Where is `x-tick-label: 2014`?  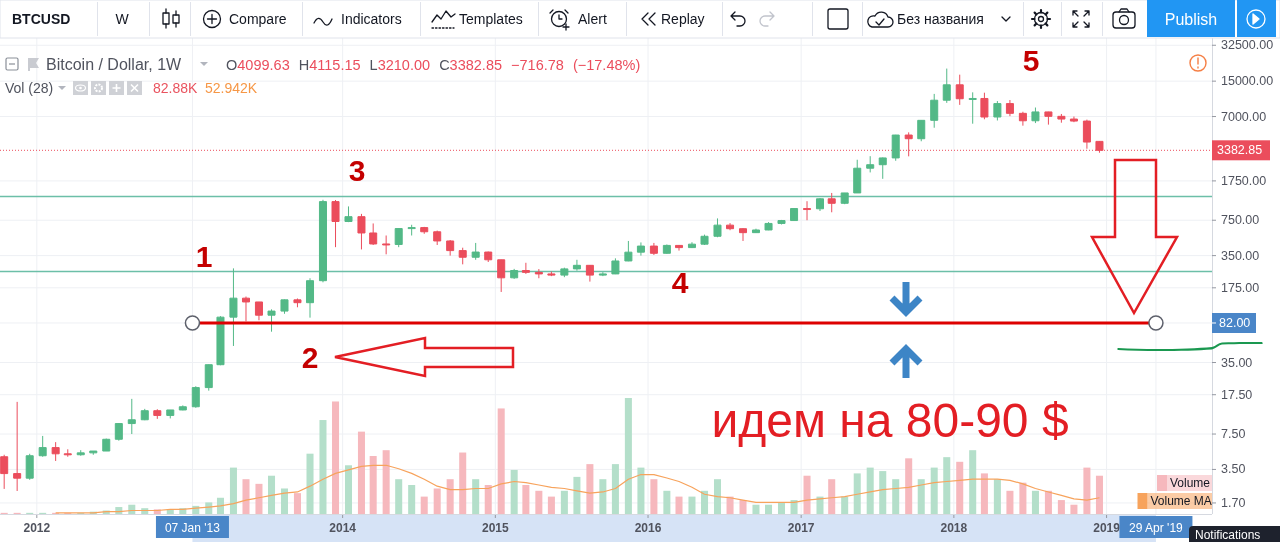 x-tick-label: 2014 is located at coordinates (343, 528).